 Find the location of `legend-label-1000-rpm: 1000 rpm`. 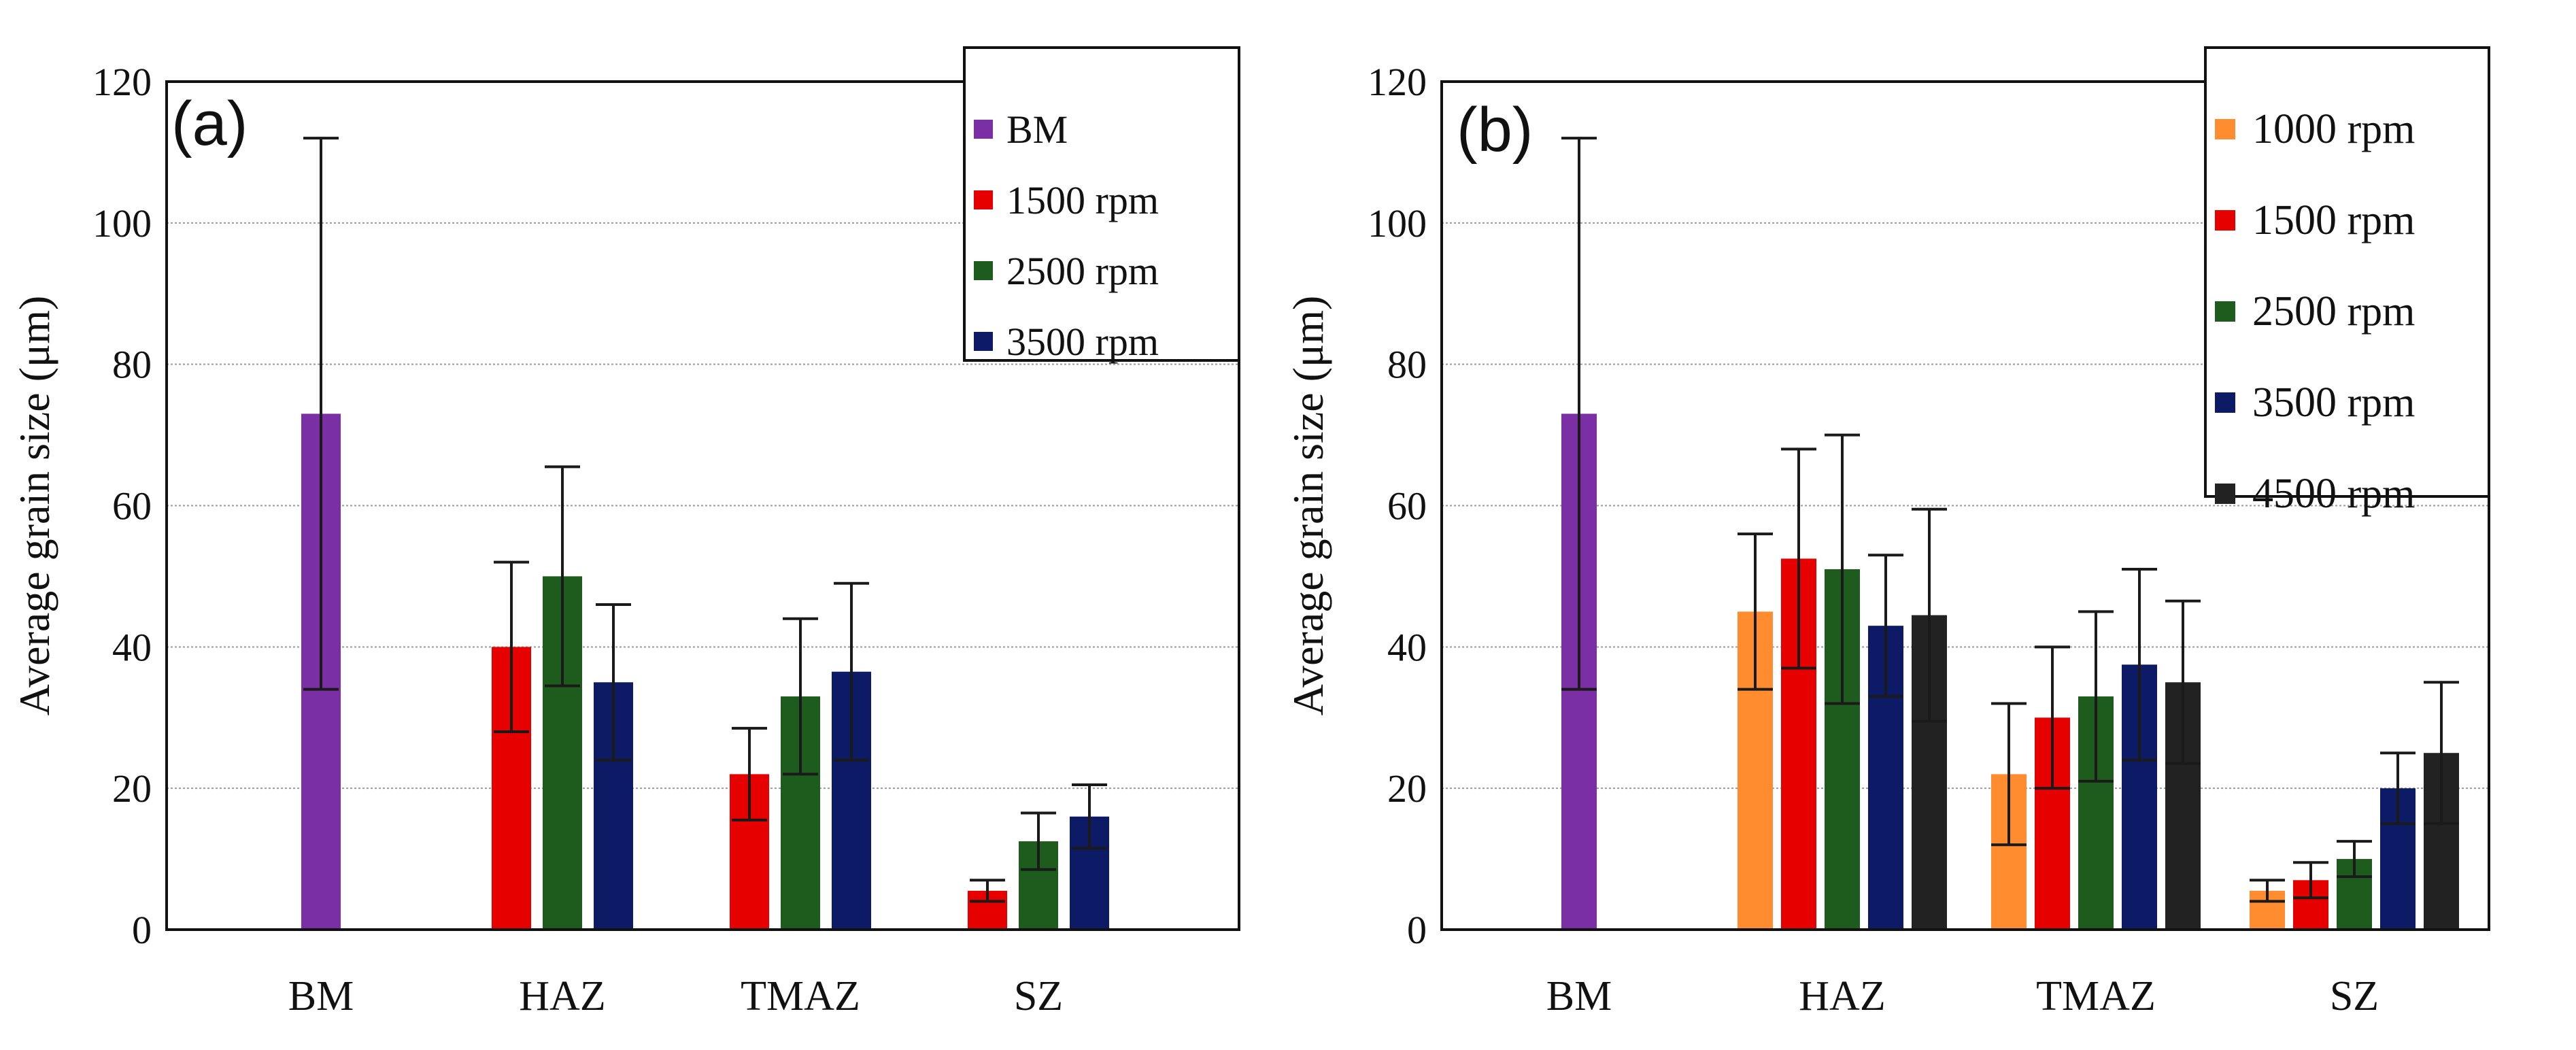

legend-label-1000-rpm: 1000 rpm is located at coordinates (2333, 129).